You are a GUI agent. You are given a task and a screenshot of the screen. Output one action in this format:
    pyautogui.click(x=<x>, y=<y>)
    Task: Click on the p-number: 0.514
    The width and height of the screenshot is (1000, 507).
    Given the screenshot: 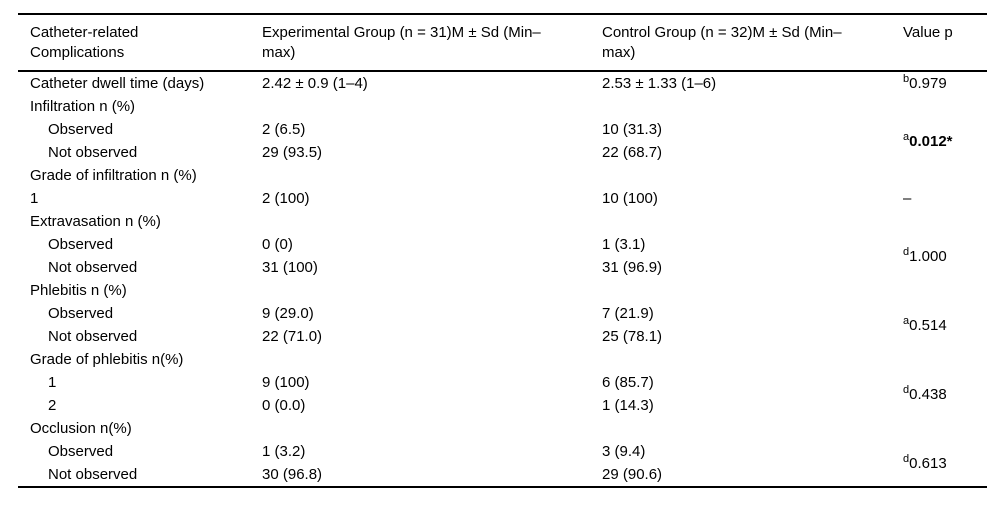 What is the action you would take?
    pyautogui.click(x=928, y=325)
    